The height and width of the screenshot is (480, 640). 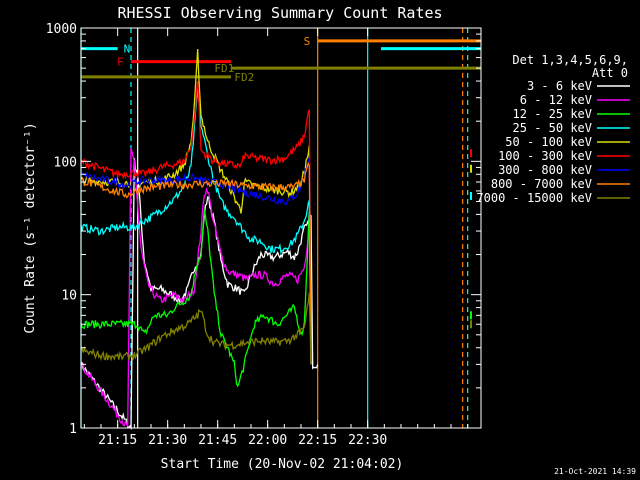 I want to click on x-tick-label-2: 21:45, so click(x=217, y=440).